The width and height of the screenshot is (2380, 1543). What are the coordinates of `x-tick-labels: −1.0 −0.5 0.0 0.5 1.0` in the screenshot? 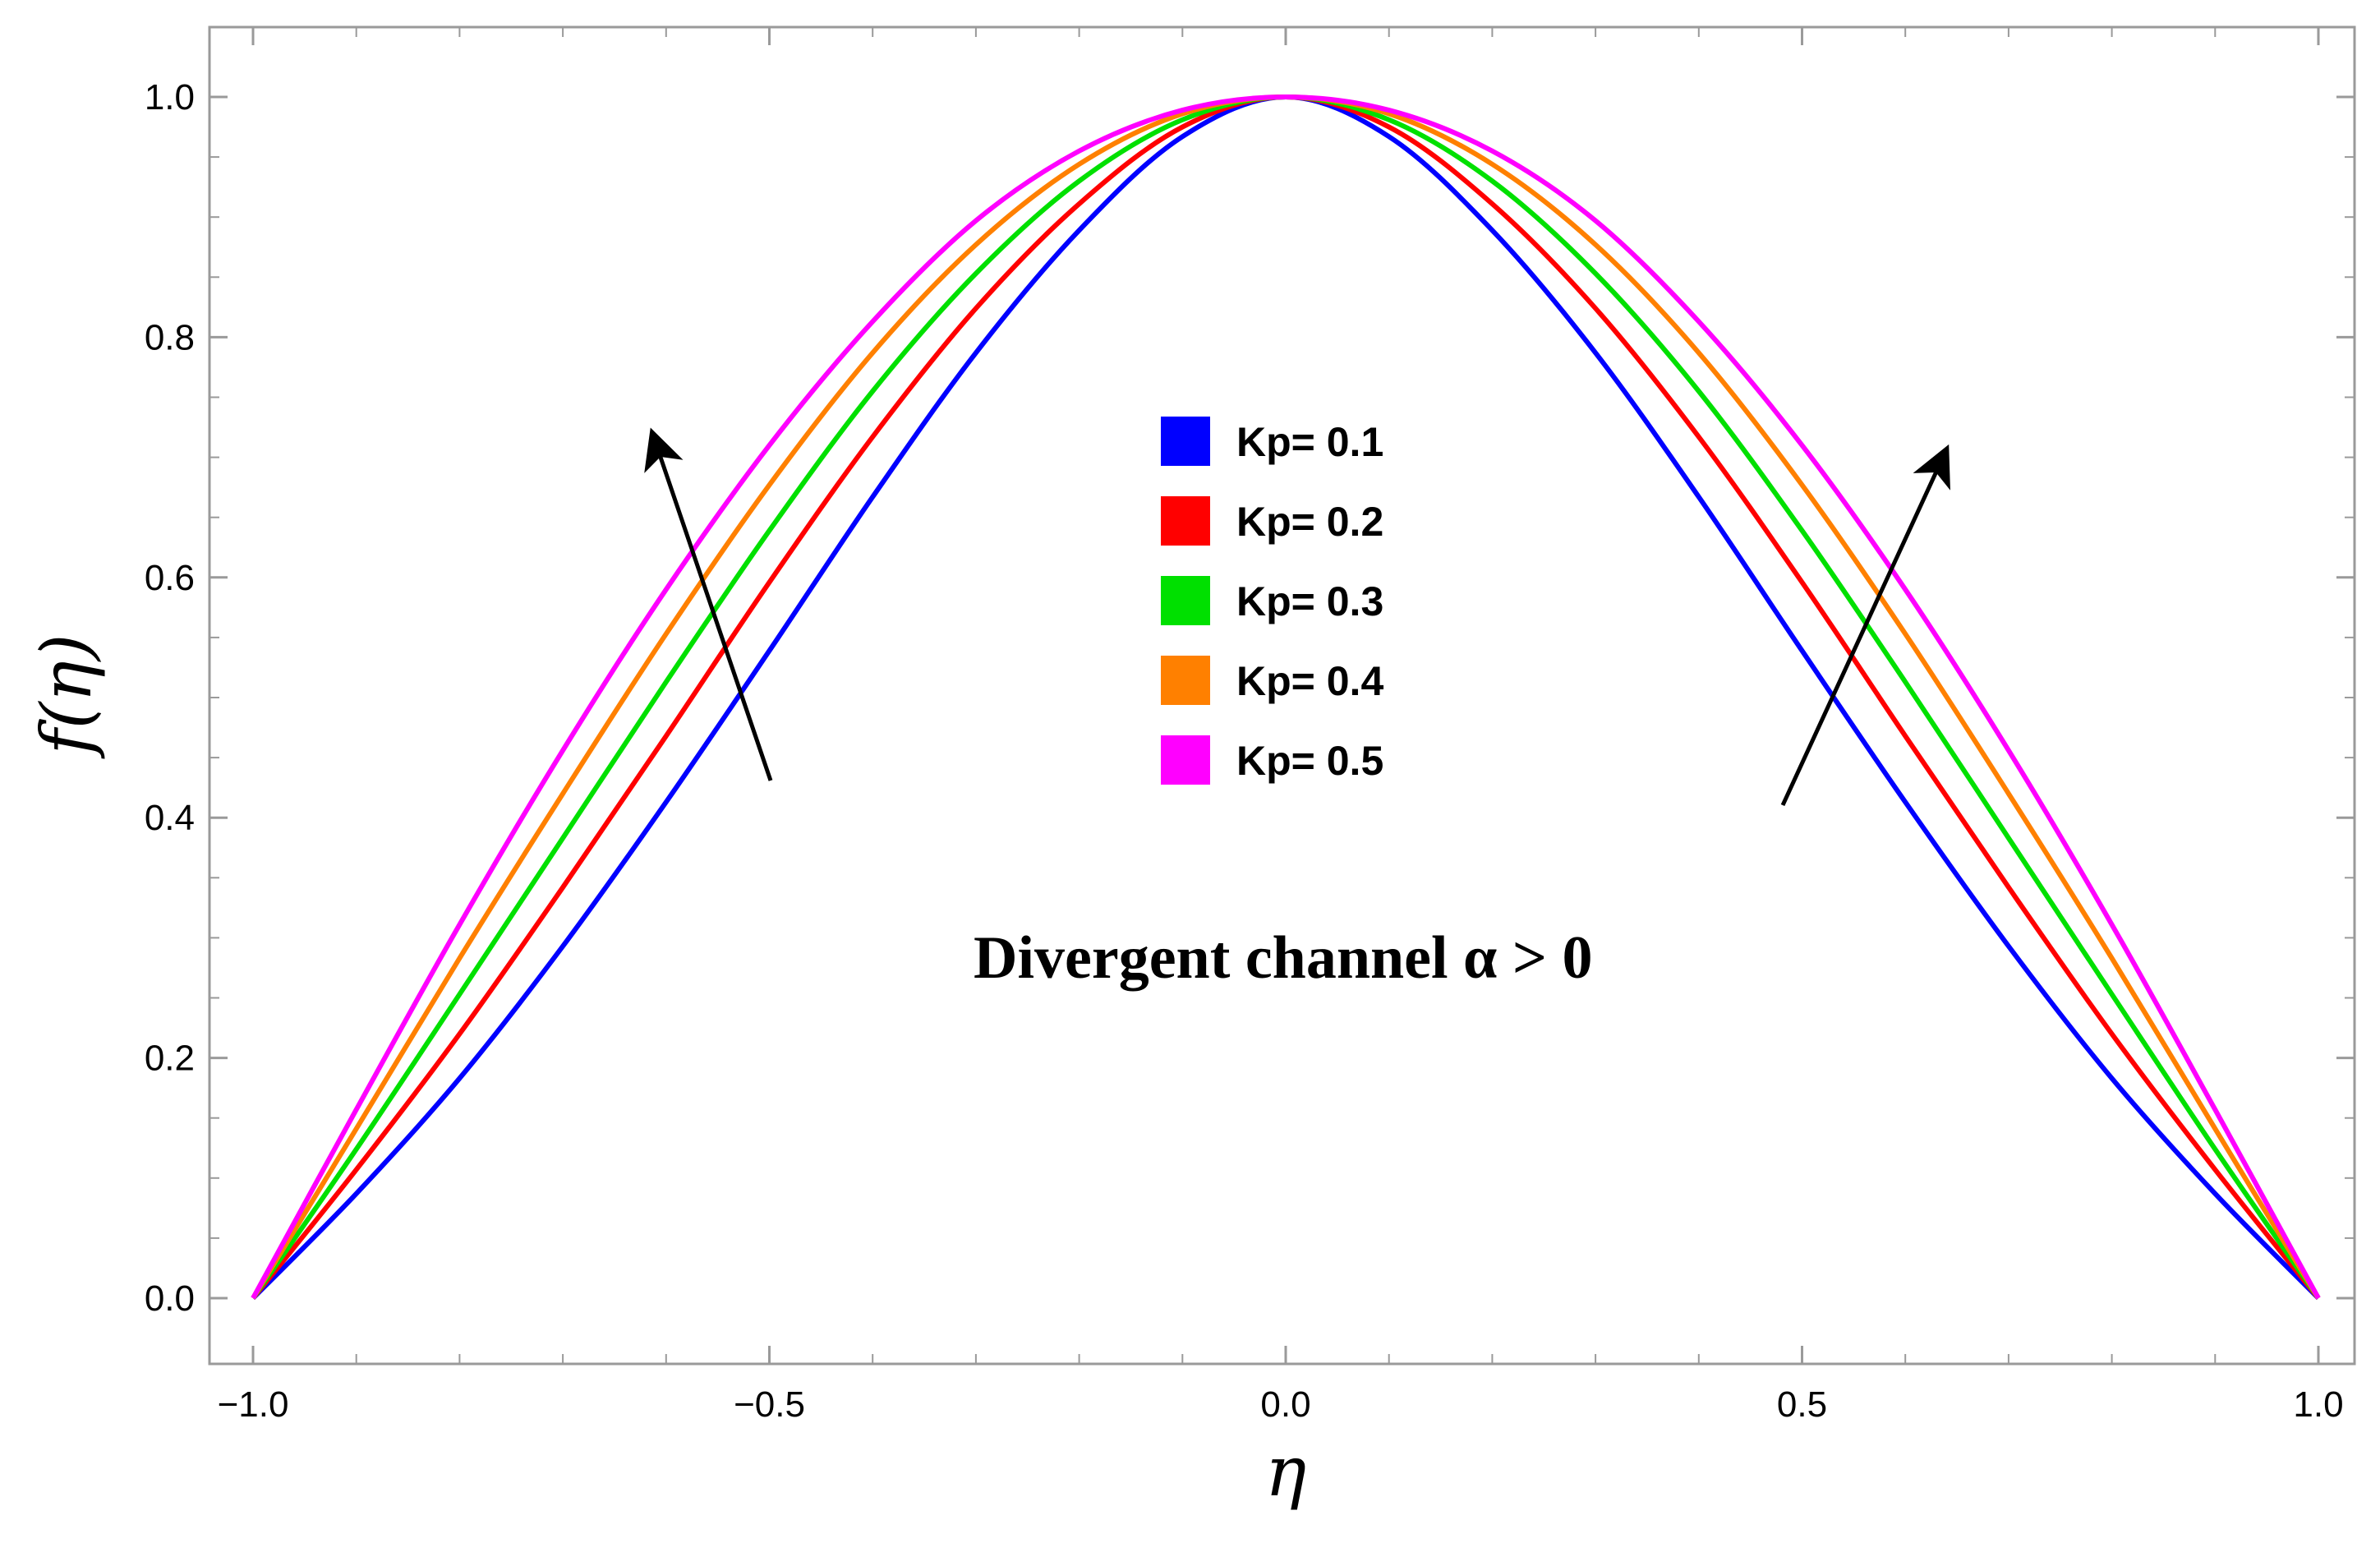 It's located at (1281, 1404).